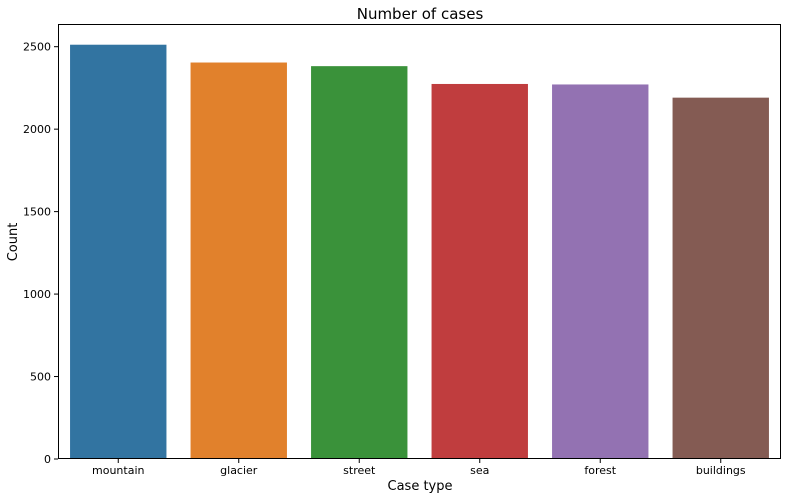 The width and height of the screenshot is (789, 500). Describe the element at coordinates (37, 47) in the screenshot. I see `y-tick-label: 2500` at that location.